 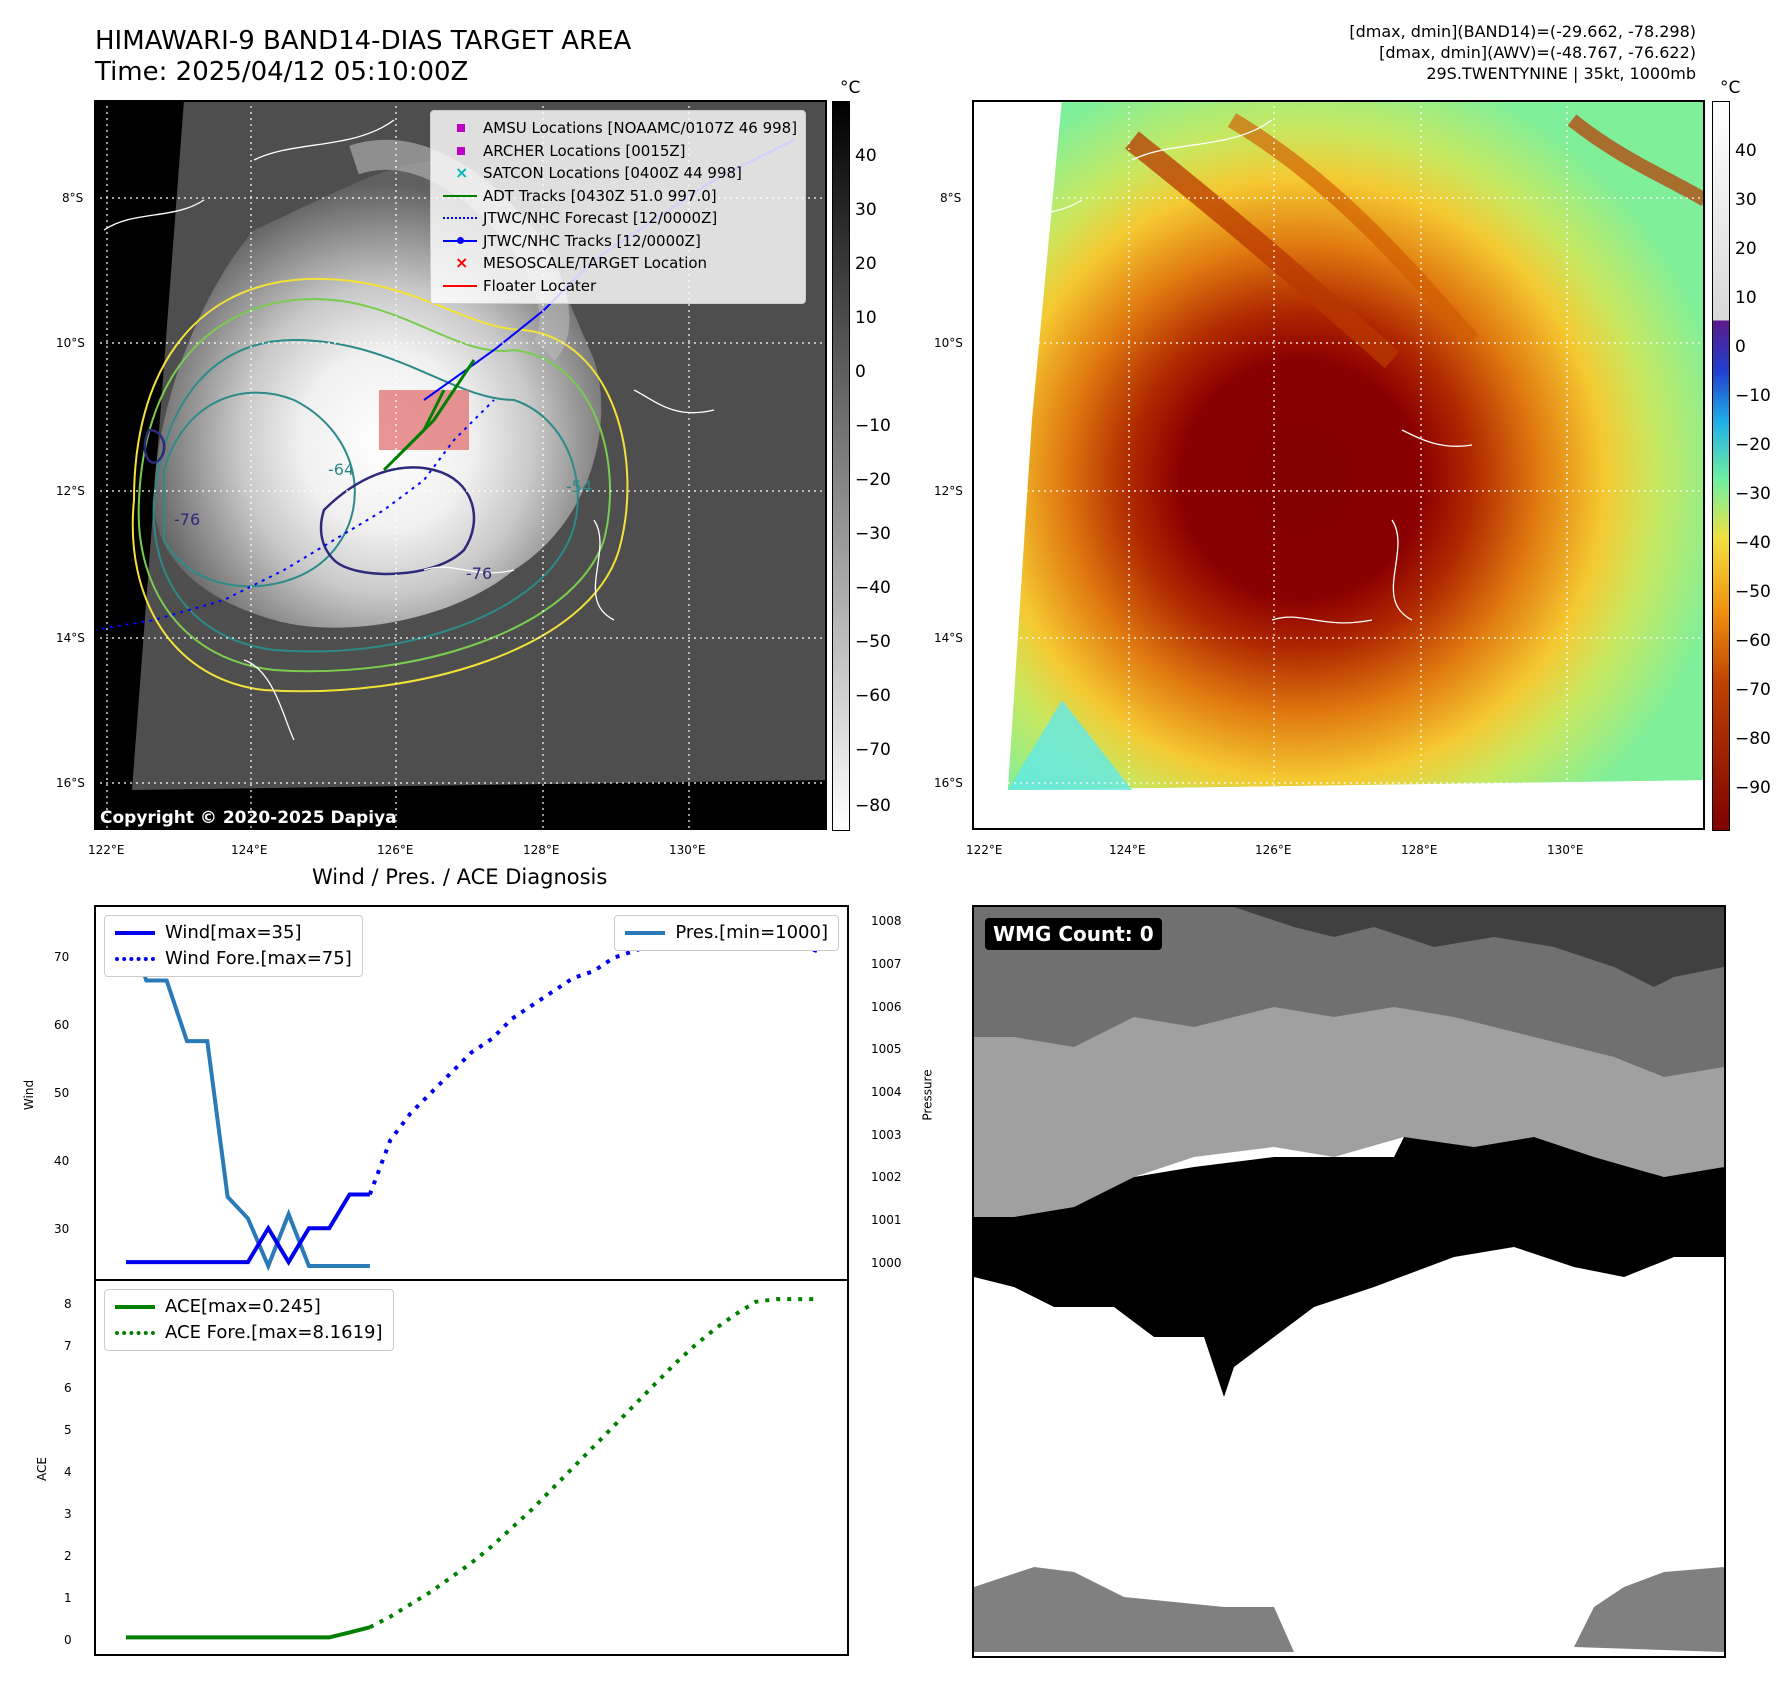 What do you see at coordinates (247, 1095) in the screenshot?
I see `pressure-series-line` at bounding box center [247, 1095].